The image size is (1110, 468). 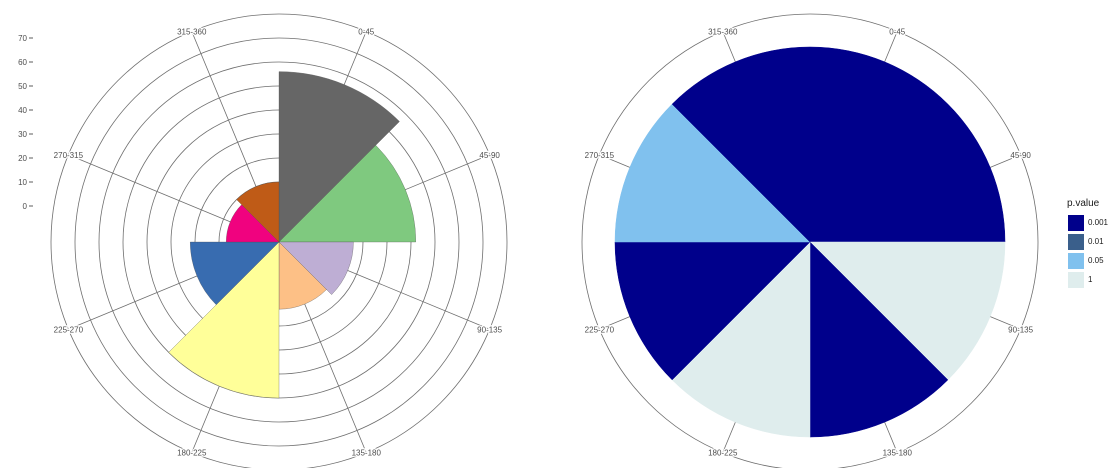 I want to click on radial-tick-label: 0, so click(x=25, y=206).